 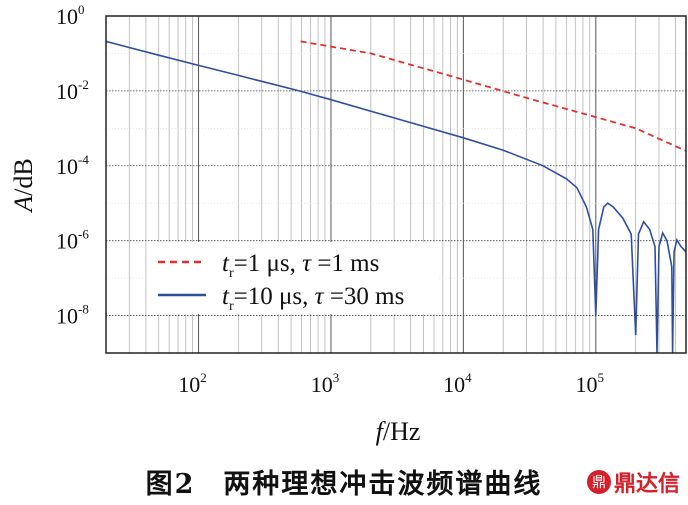 I want to click on legend-label: tr=1 μs, τ =1 ms, so click(x=300, y=265).